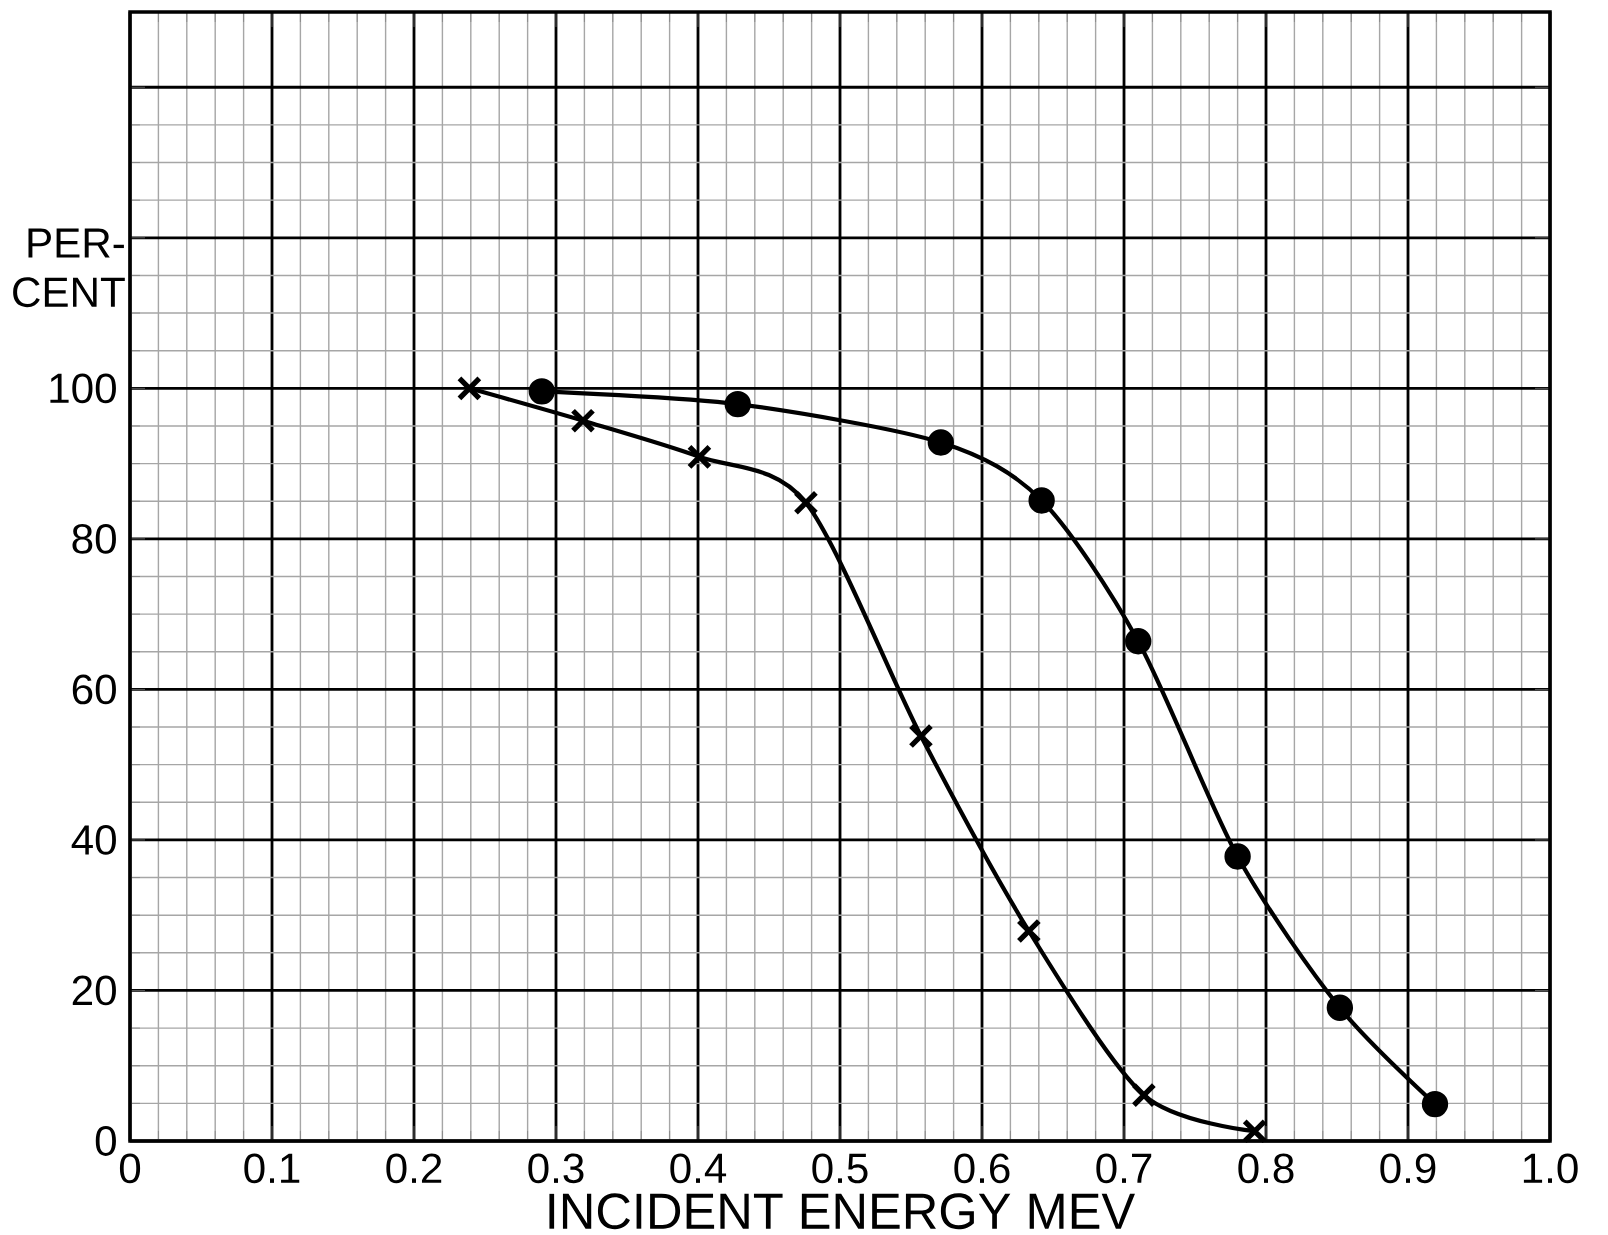 This screenshot has height=1235, width=1608. I want to click on y-tick-label: 0, so click(105, 1141).